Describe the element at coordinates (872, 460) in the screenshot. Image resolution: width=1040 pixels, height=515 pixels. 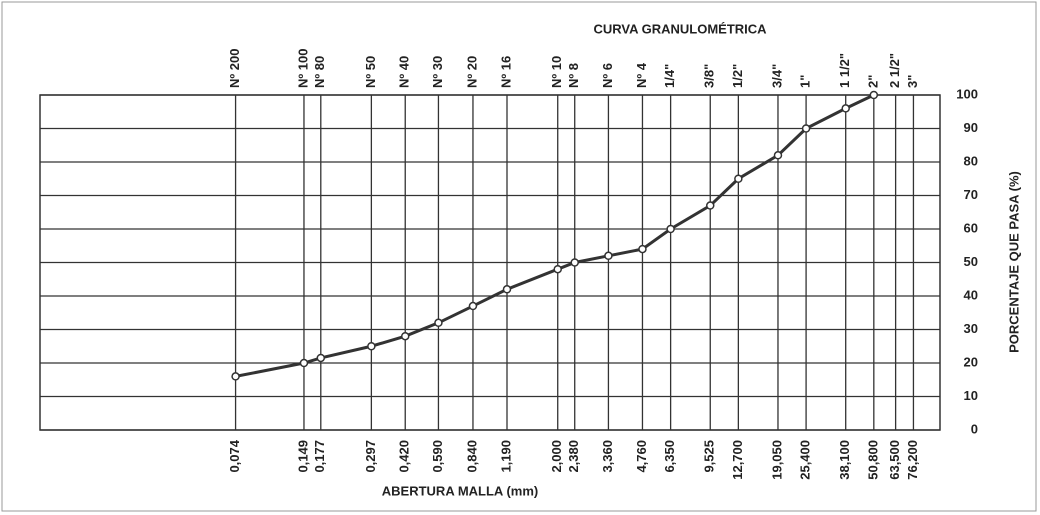
I see `x-tick-label: 50,800` at that location.